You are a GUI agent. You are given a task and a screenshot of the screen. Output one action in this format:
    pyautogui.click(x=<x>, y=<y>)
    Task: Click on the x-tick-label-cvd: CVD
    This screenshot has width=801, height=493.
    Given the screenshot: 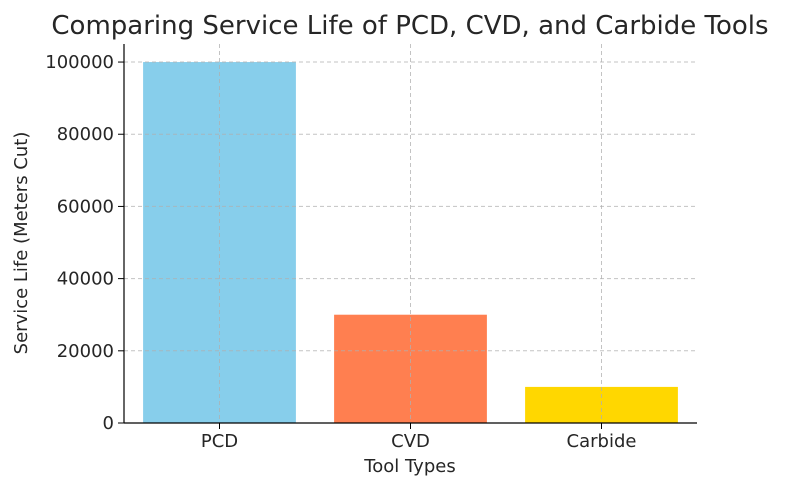 What is the action you would take?
    pyautogui.click(x=410, y=441)
    